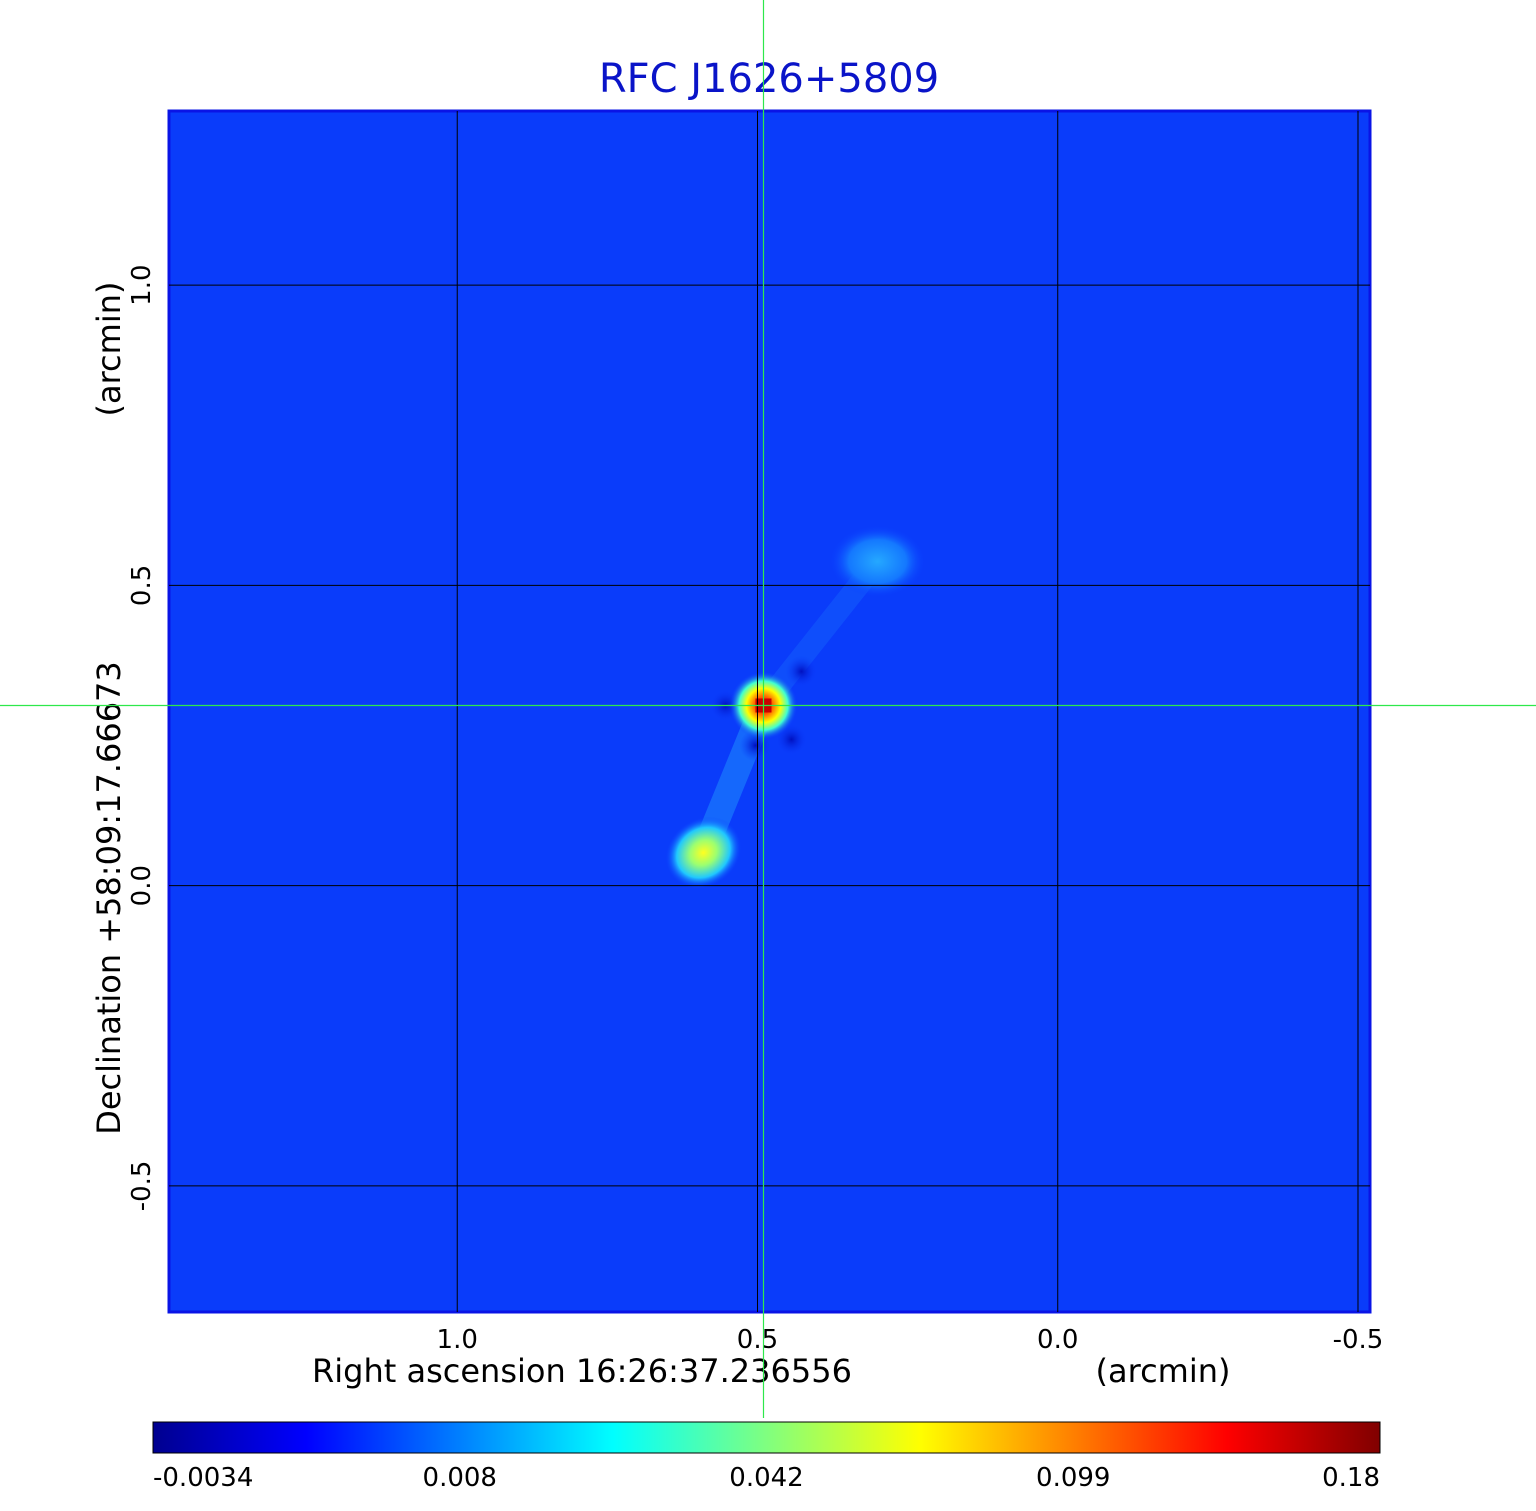 This screenshot has width=1536, height=1511. What do you see at coordinates (1073, 1478) in the screenshot?
I see `colorbar-tick-label-3: 0.099` at bounding box center [1073, 1478].